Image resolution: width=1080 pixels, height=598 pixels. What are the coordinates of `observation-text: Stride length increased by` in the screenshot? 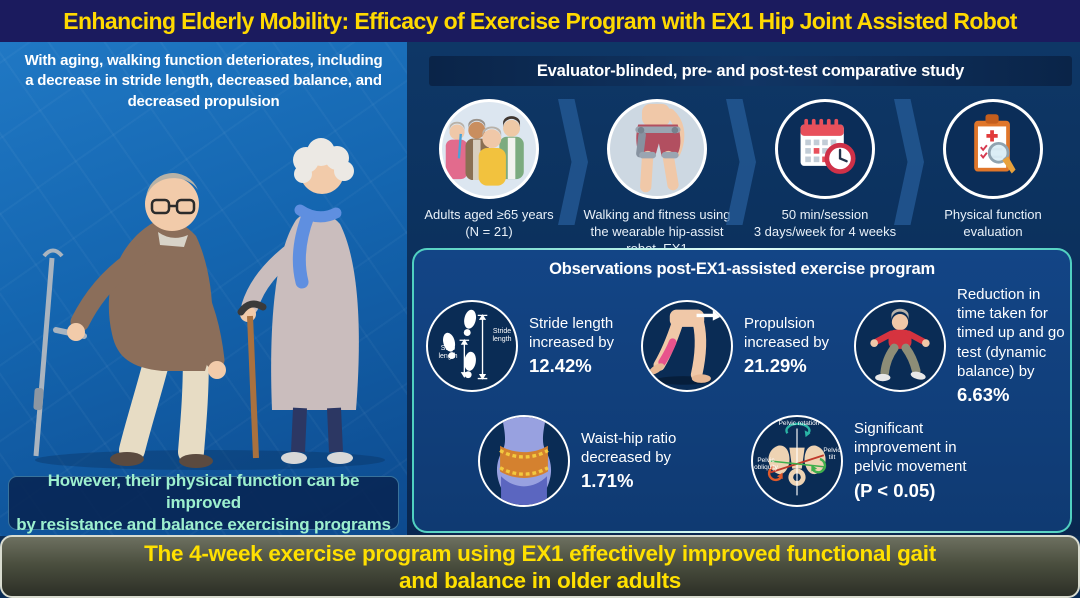 It's located at (572, 332).